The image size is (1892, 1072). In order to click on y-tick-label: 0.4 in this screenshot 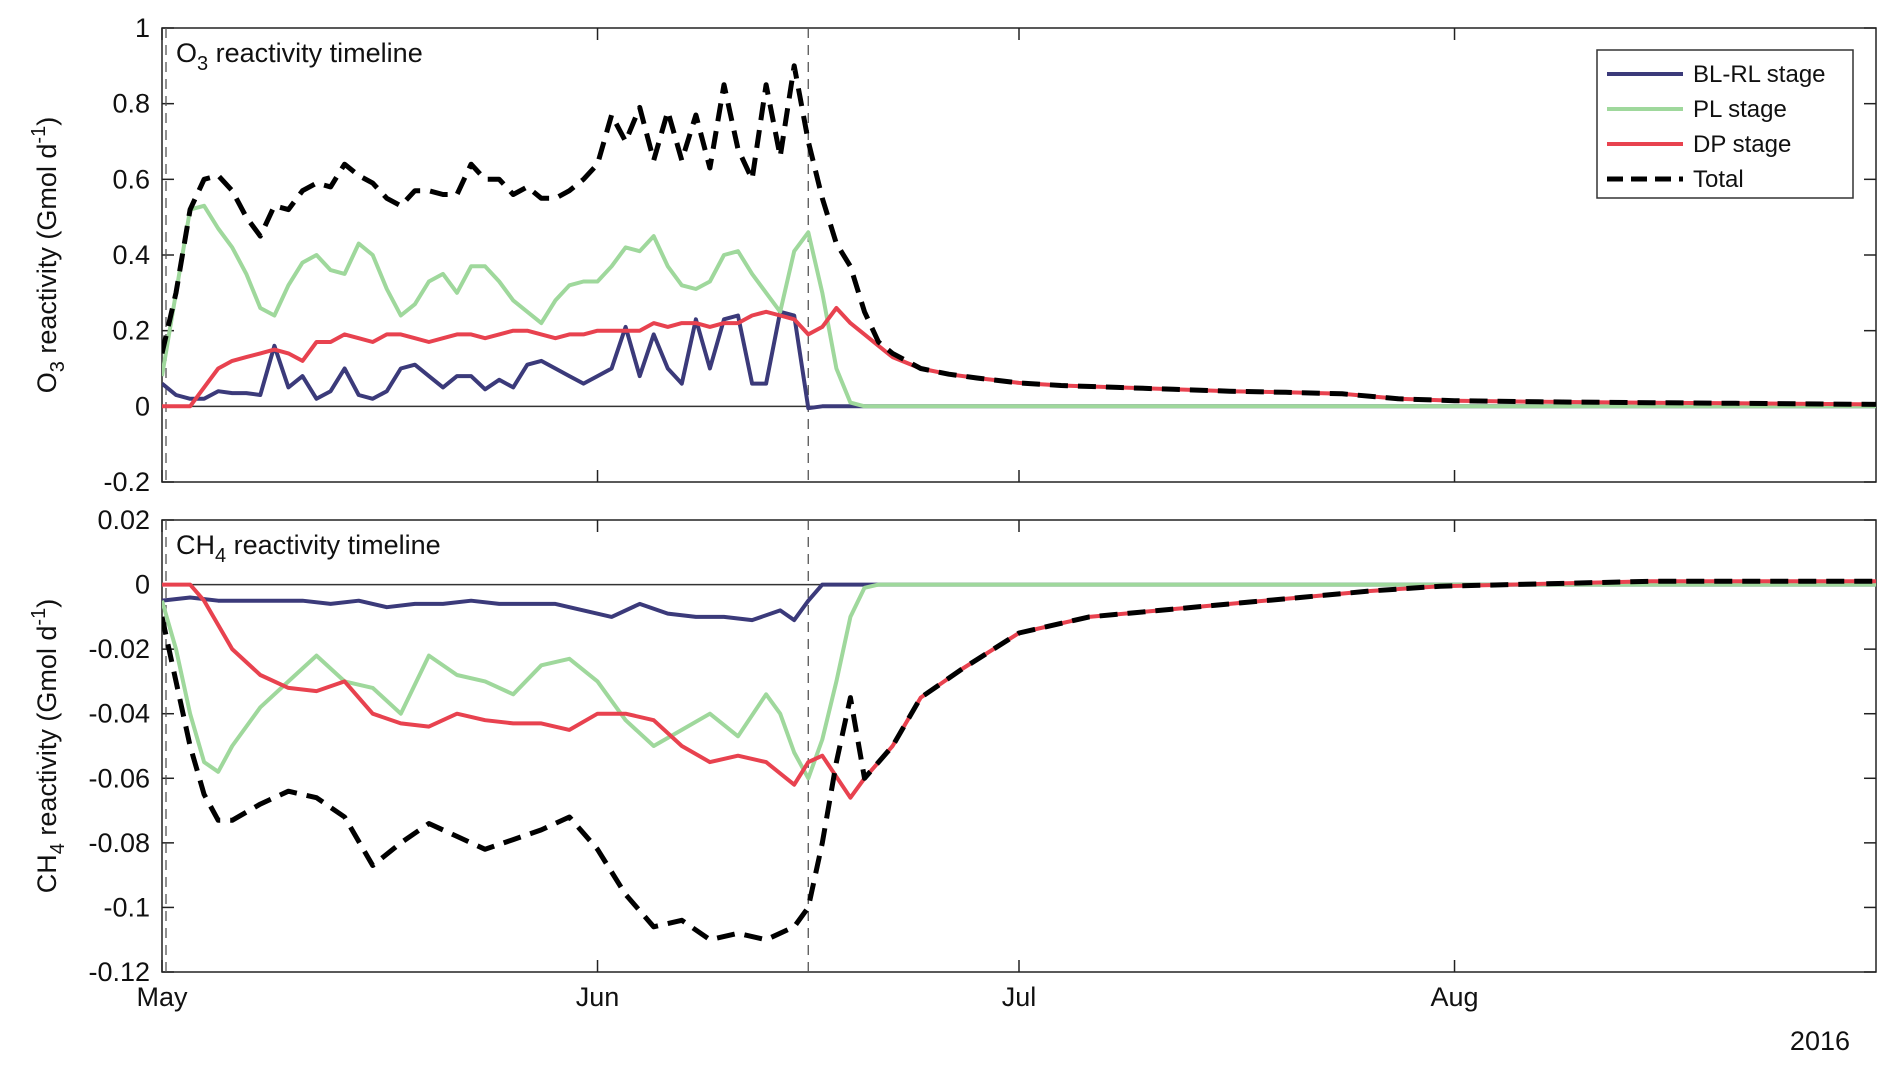, I will do `click(131, 255)`.